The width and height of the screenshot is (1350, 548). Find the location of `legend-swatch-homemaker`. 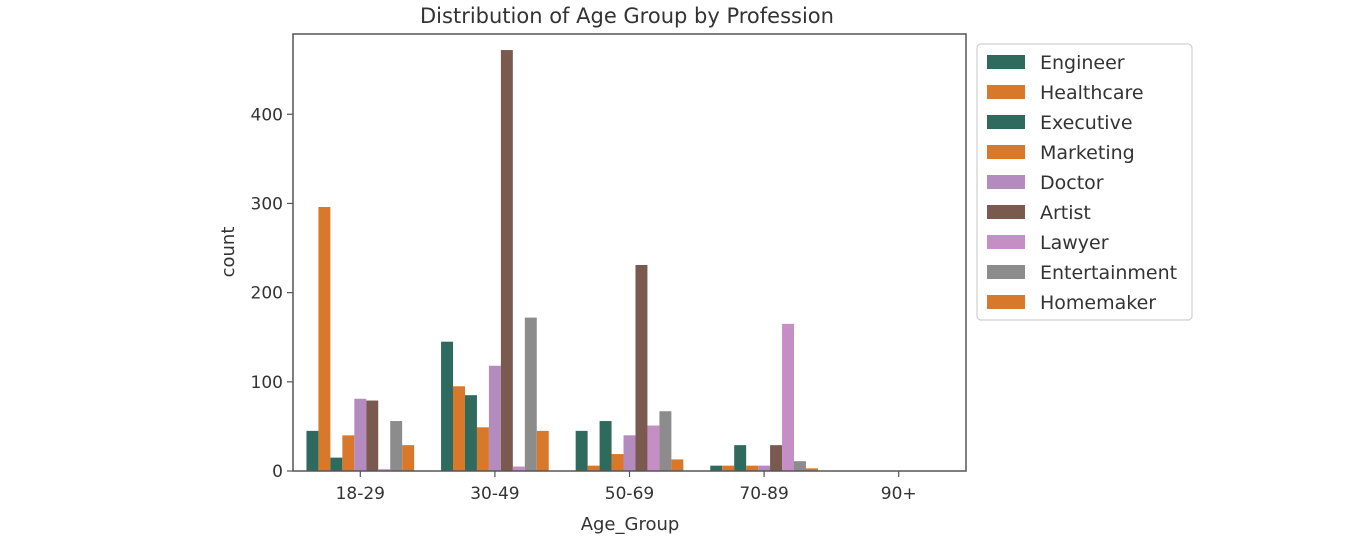

legend-swatch-homemaker is located at coordinates (1006, 302).